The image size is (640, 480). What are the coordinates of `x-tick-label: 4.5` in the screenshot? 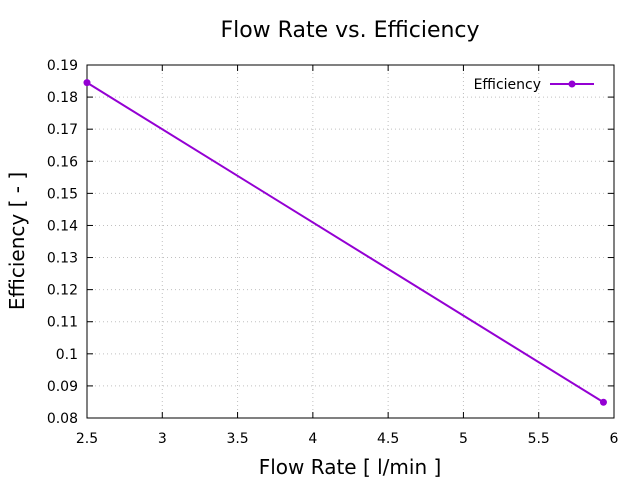 It's located at (388, 439).